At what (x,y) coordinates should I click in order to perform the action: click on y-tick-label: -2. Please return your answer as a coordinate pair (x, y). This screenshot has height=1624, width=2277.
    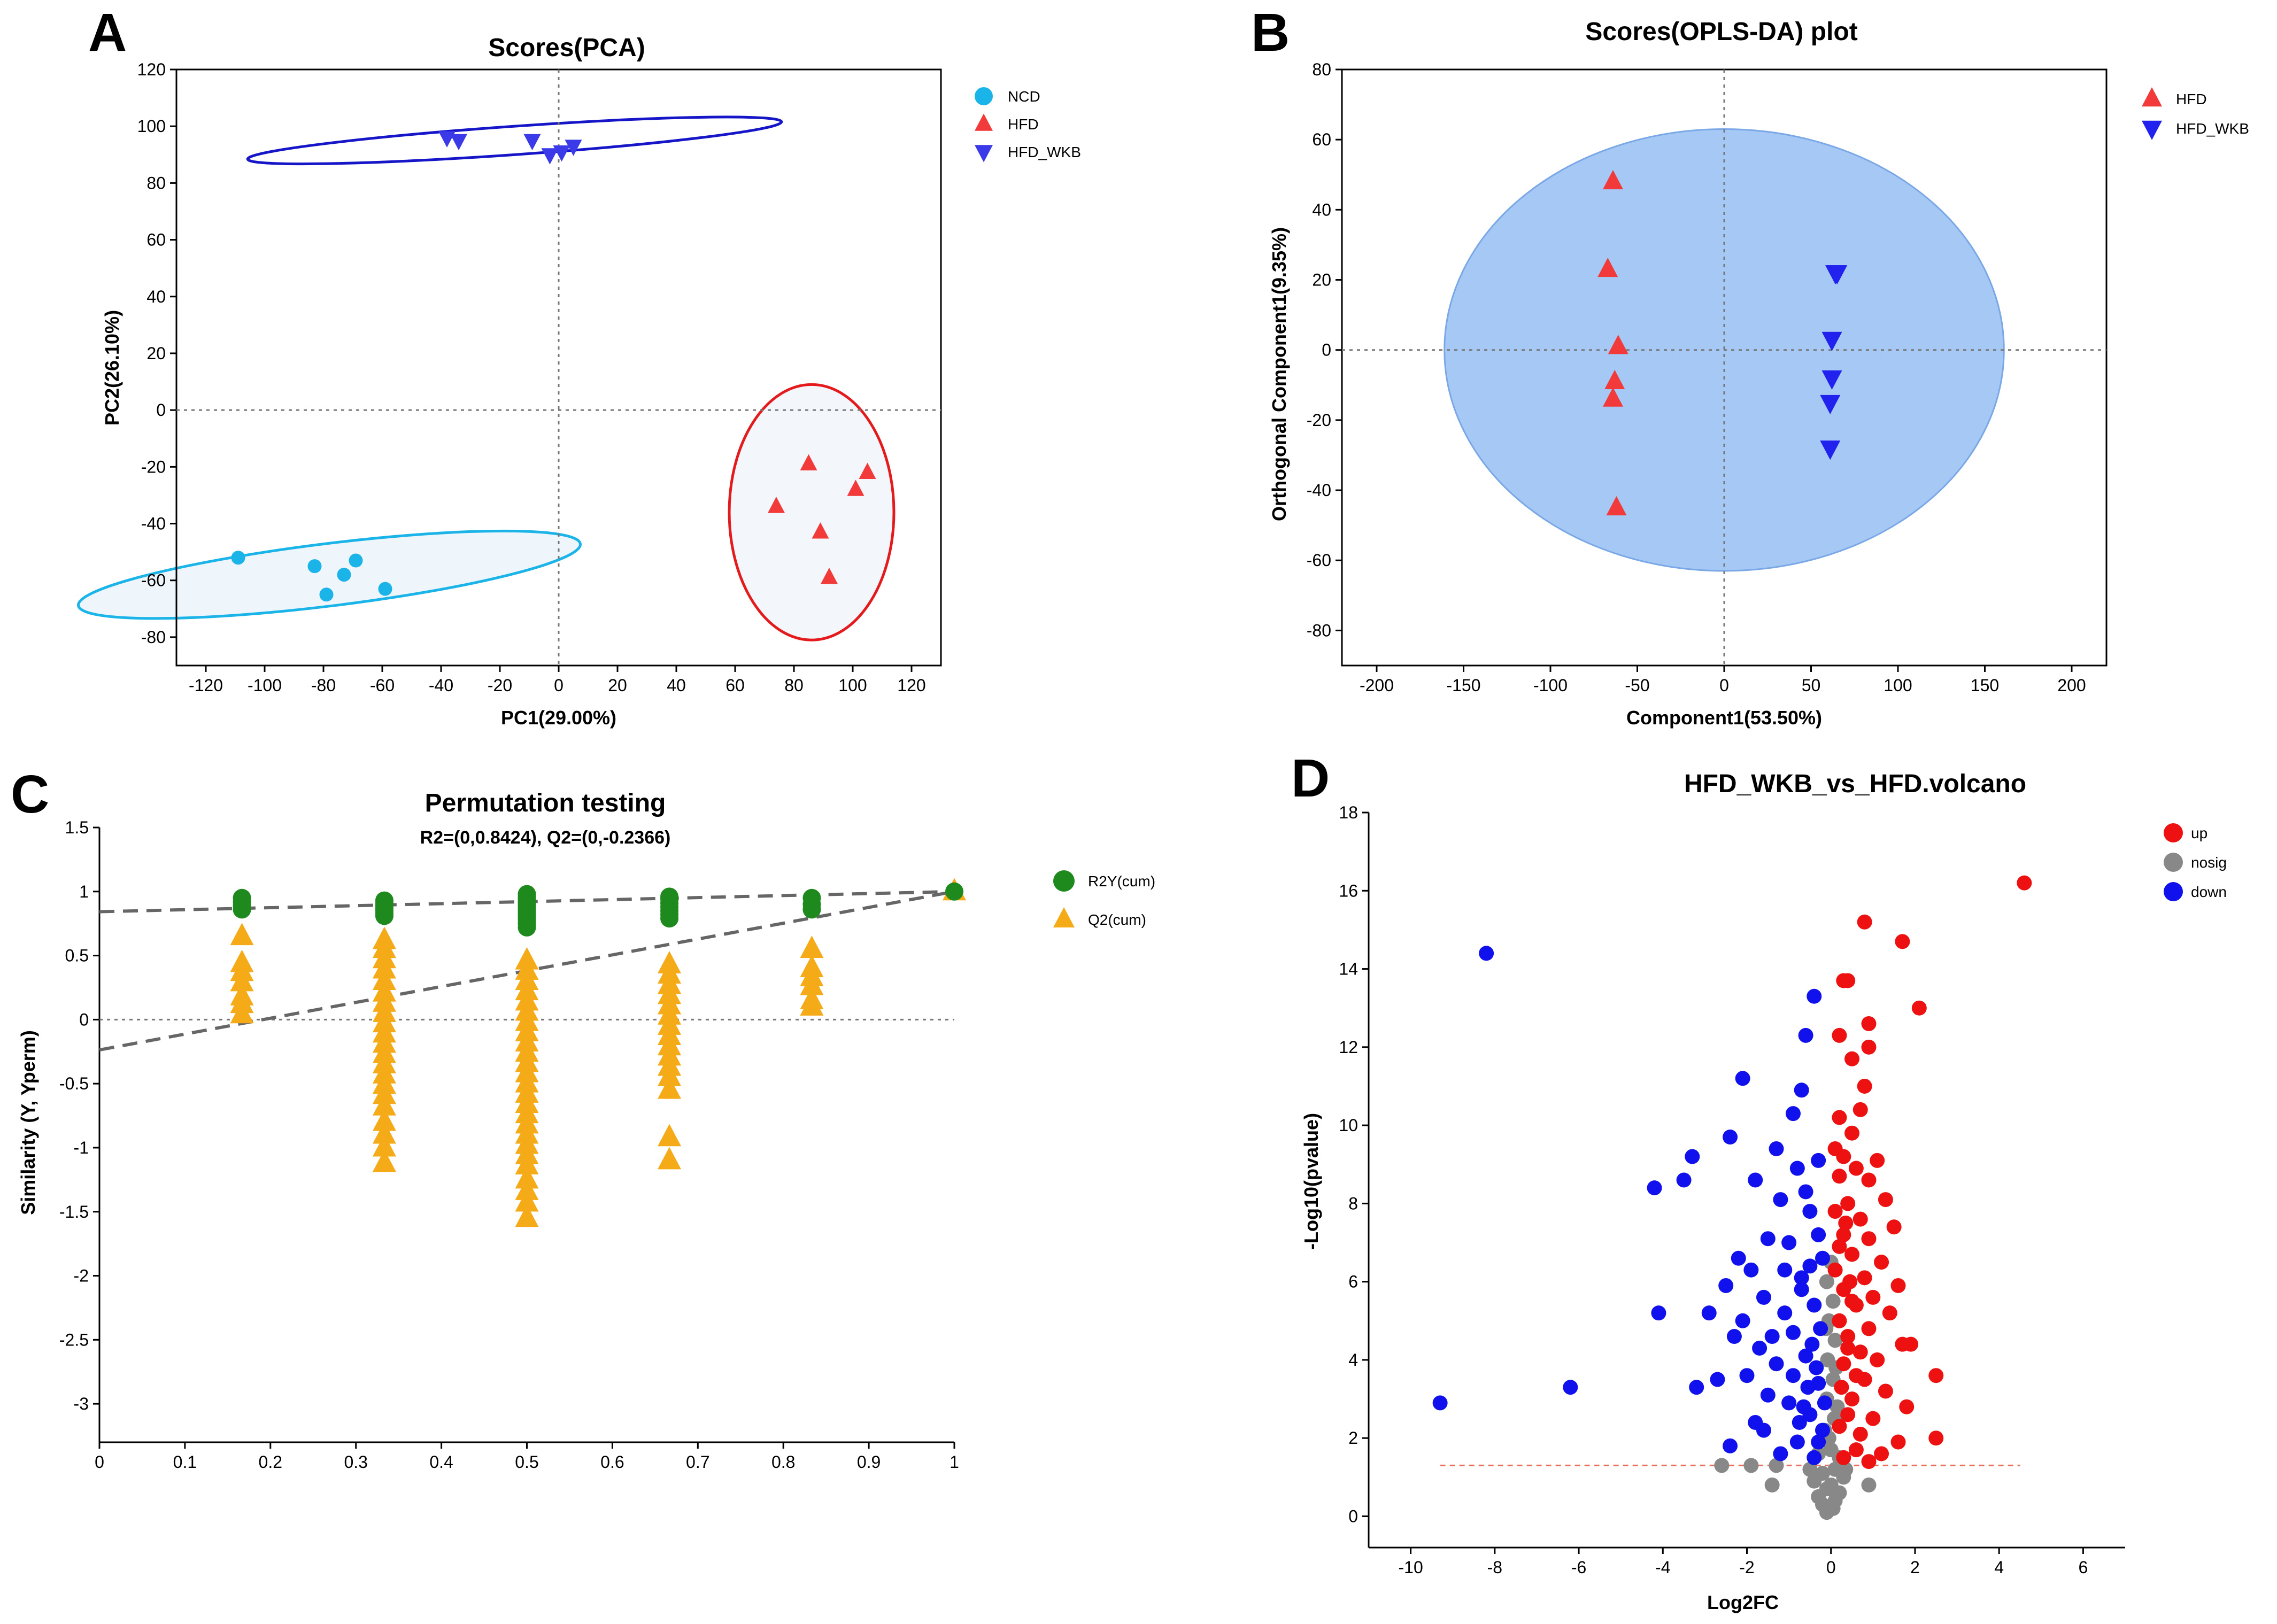
    Looking at the image, I should click on (81, 1276).